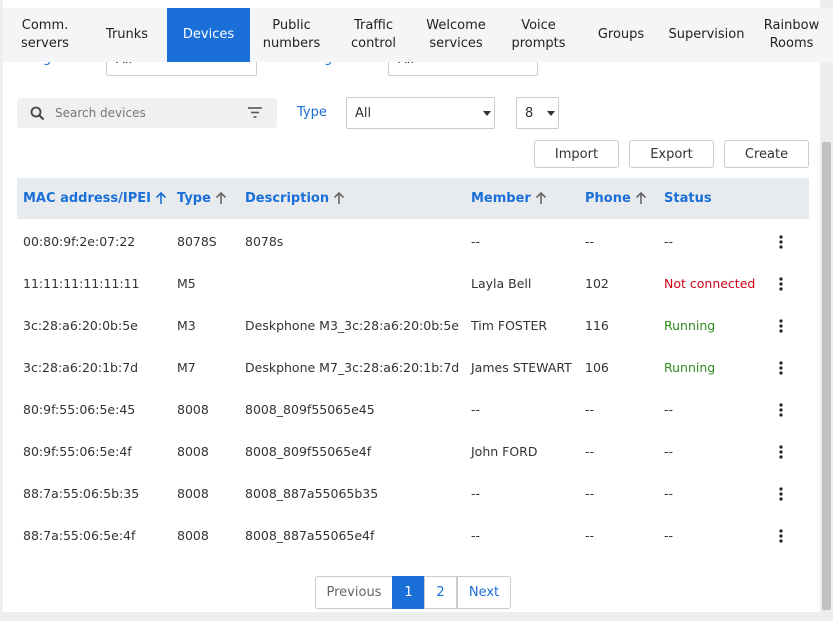  I want to click on tab: Supervision, so click(706, 34).